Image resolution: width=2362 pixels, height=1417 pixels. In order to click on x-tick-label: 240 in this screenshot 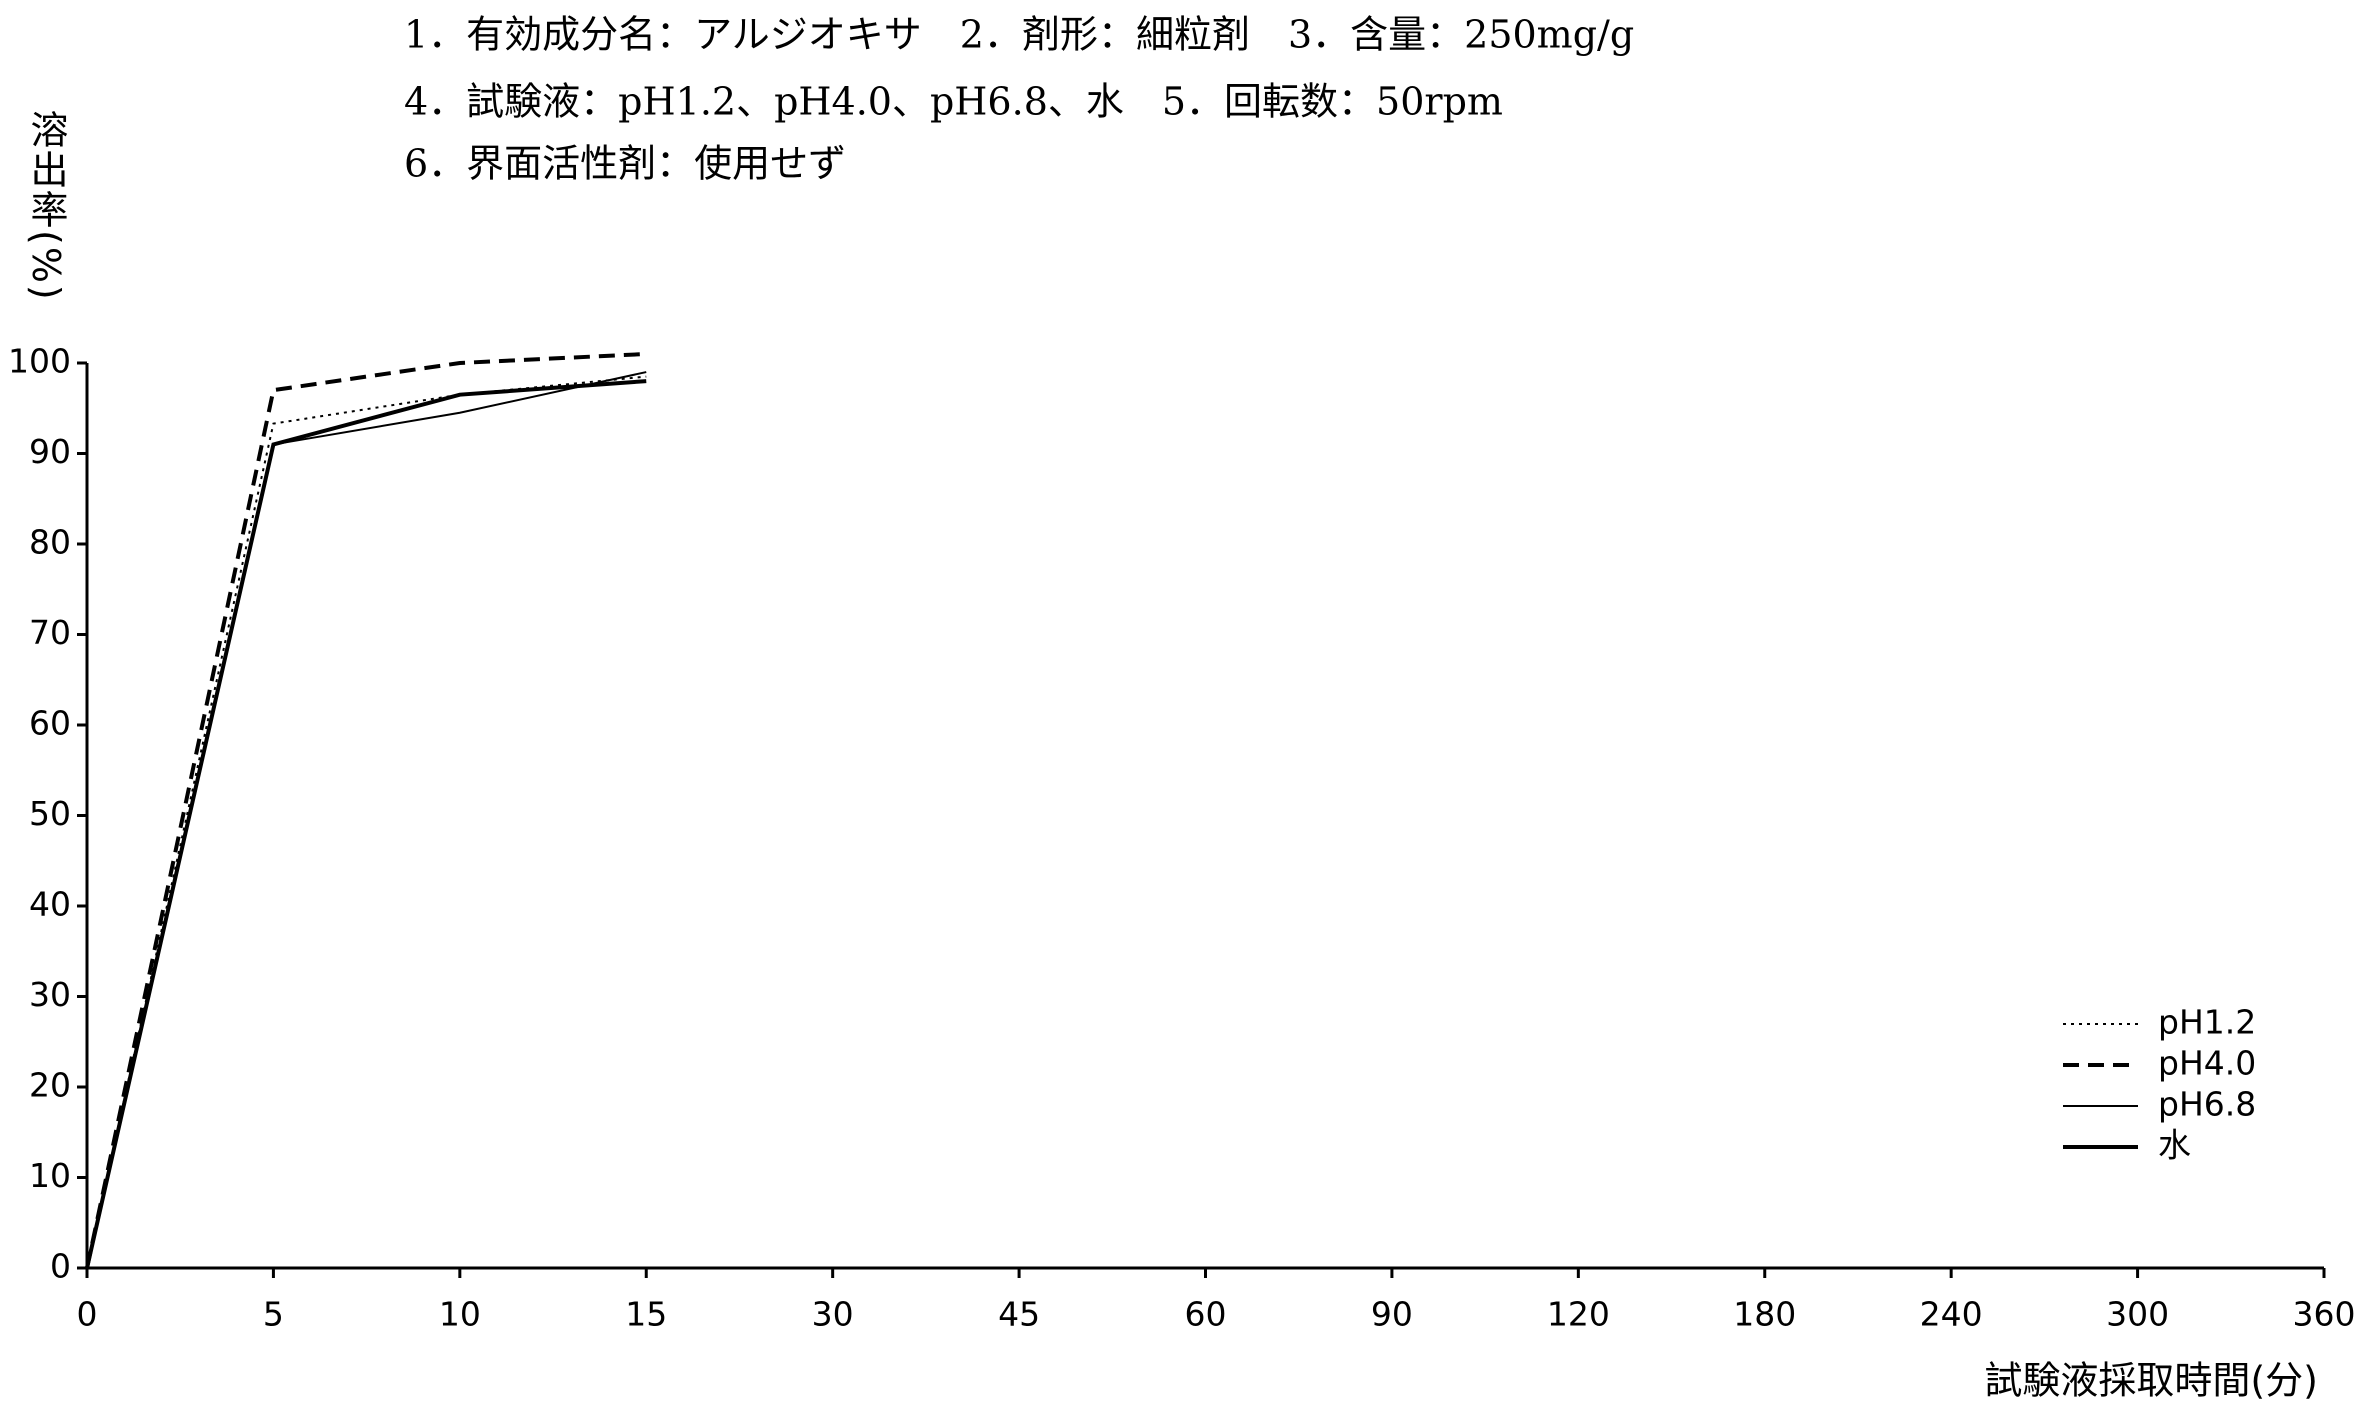, I will do `click(1951, 1314)`.